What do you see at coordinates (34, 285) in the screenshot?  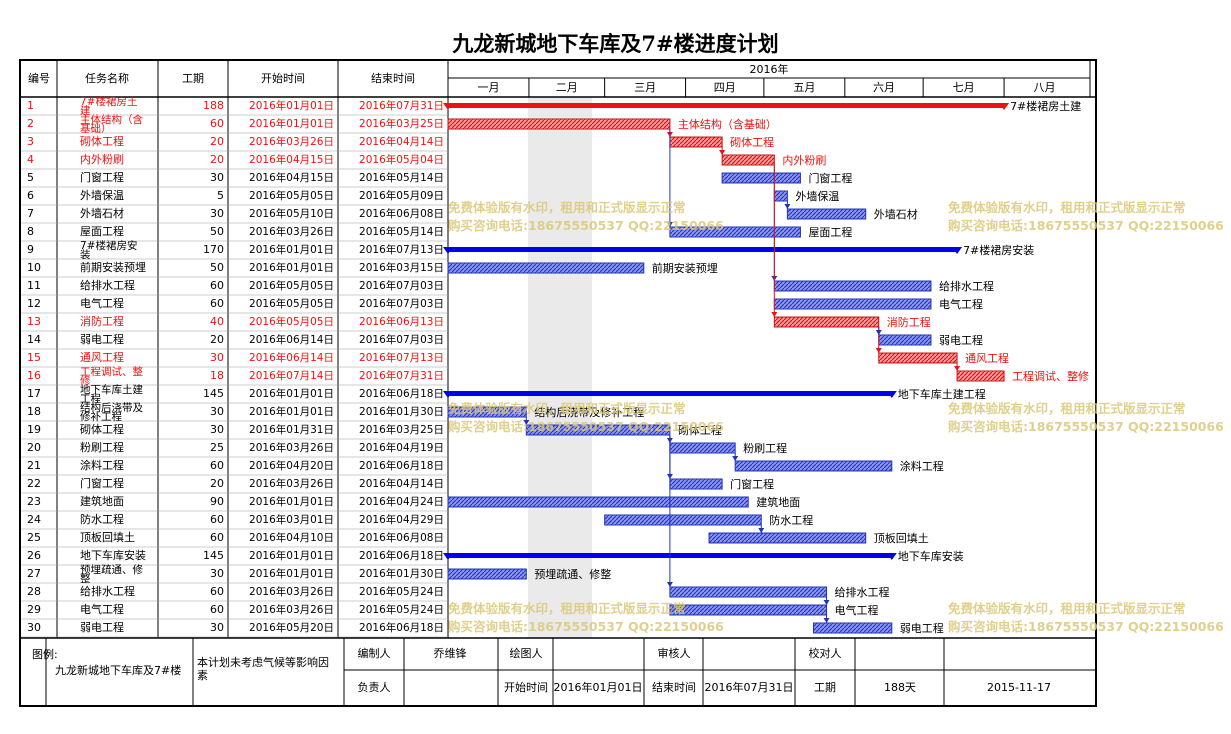 I see `task-id: 11` at bounding box center [34, 285].